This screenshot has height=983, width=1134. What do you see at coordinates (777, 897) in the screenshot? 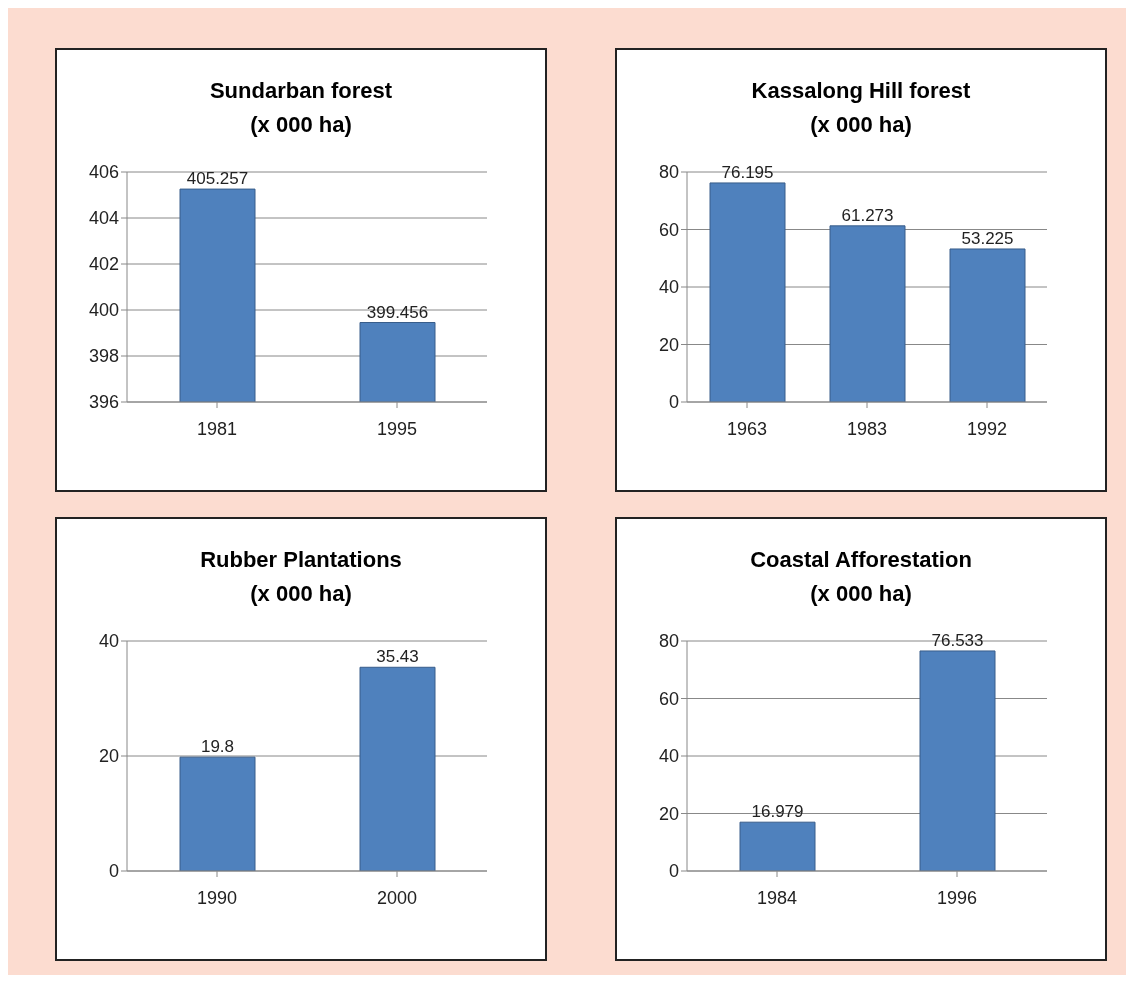
I see `x-tick-label: 1984` at bounding box center [777, 897].